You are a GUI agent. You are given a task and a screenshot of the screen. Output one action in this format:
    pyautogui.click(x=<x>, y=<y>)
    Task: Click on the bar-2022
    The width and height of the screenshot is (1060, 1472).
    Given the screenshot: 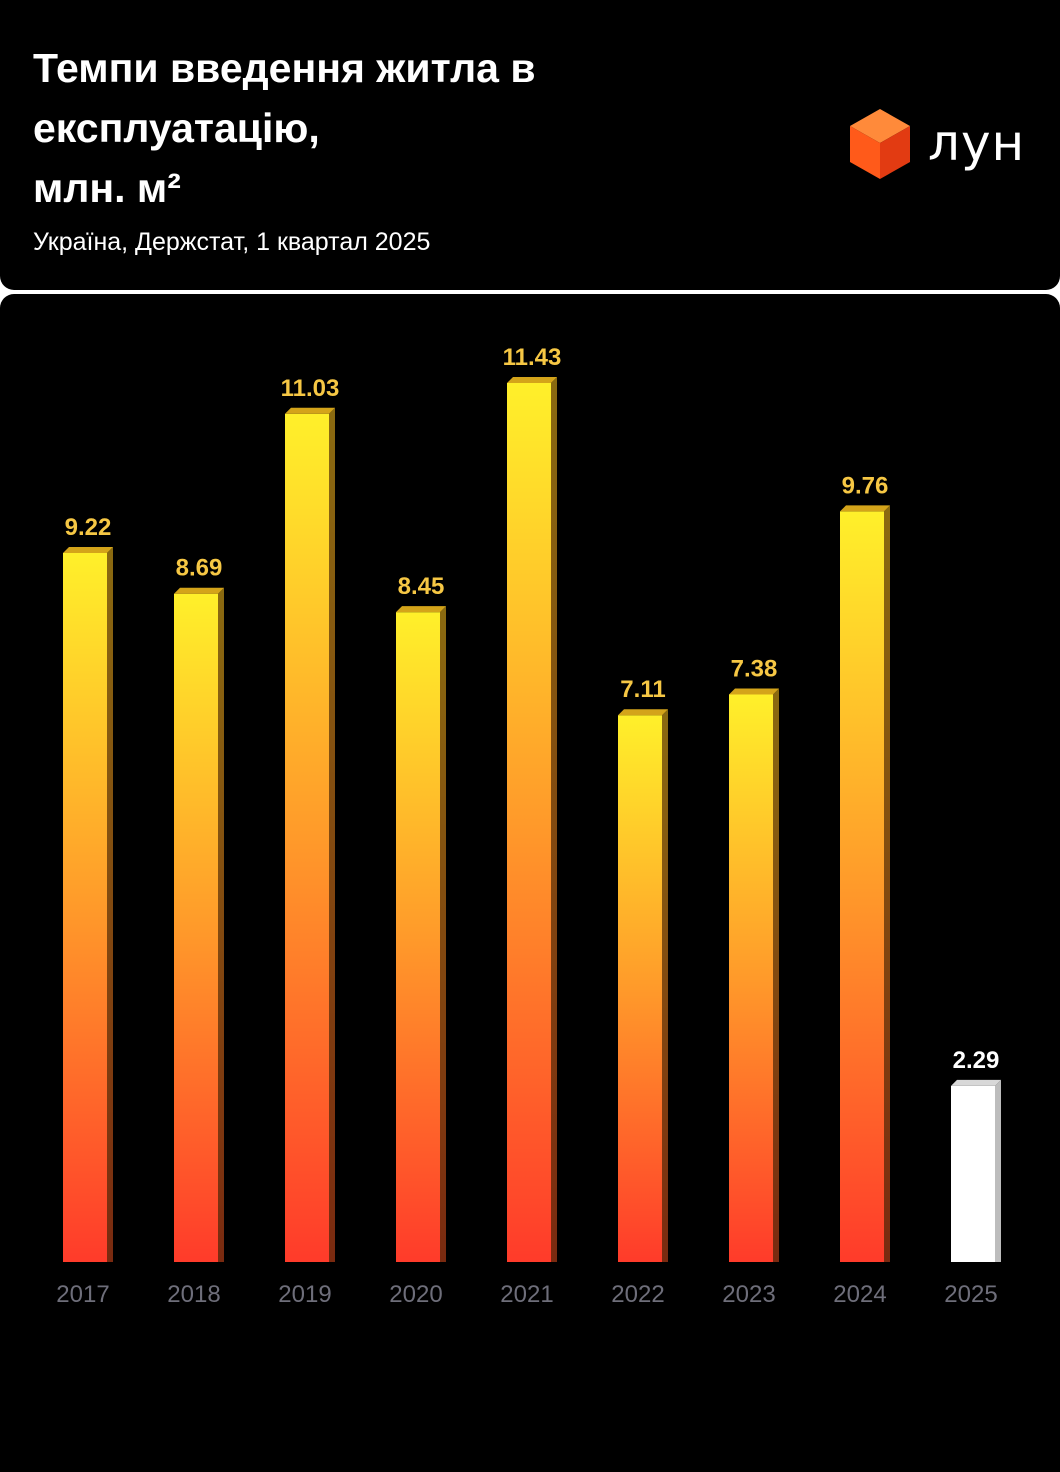 What is the action you would take?
    pyautogui.click(x=643, y=985)
    